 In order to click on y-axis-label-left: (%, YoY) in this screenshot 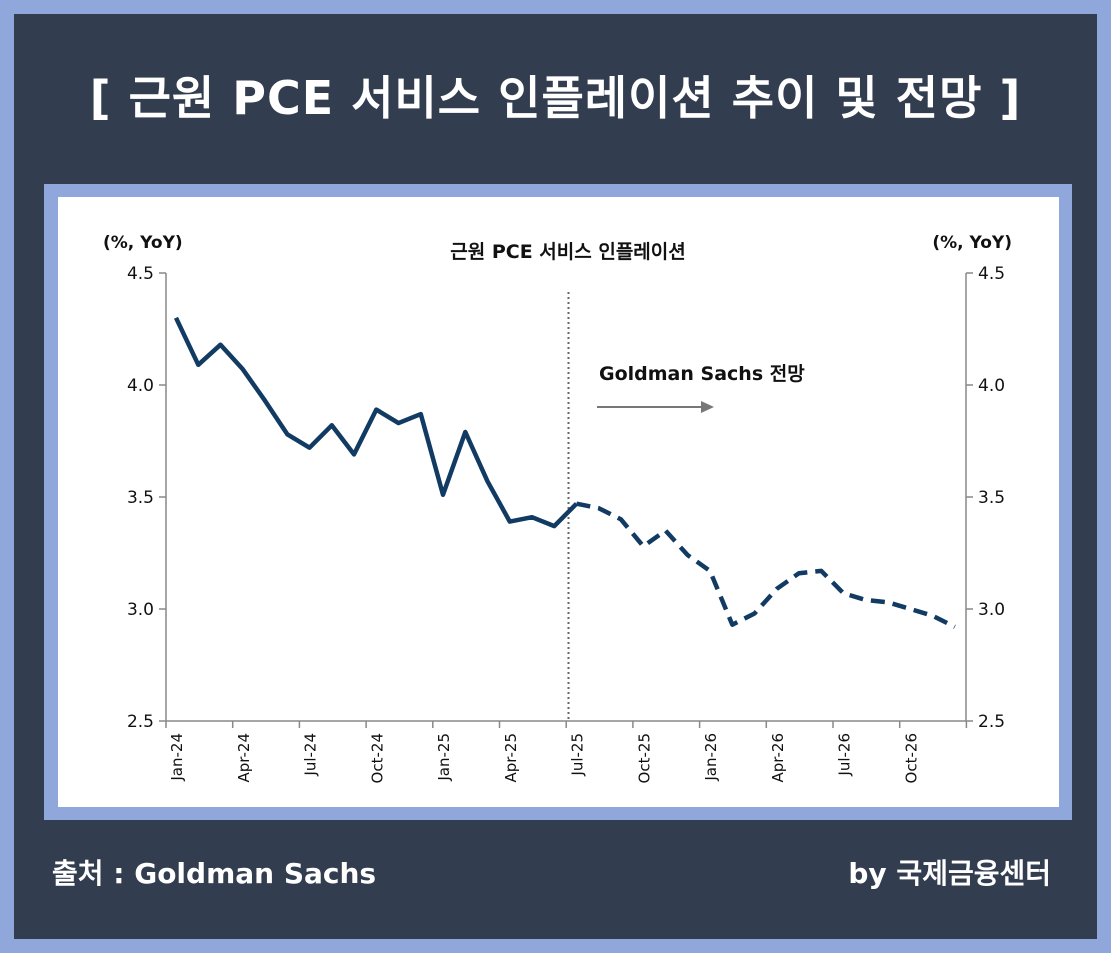, I will do `click(143, 243)`.